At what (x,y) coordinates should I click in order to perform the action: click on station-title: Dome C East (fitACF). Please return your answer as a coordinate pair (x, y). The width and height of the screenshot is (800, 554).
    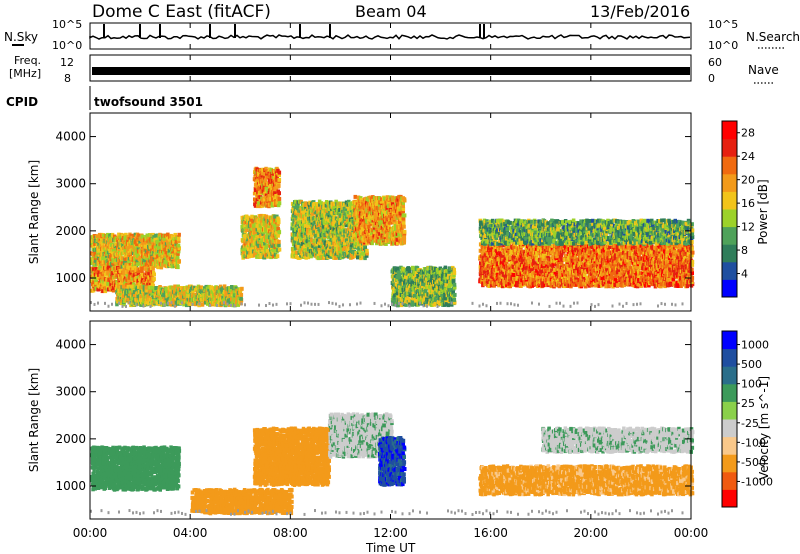
    Looking at the image, I should click on (181, 12).